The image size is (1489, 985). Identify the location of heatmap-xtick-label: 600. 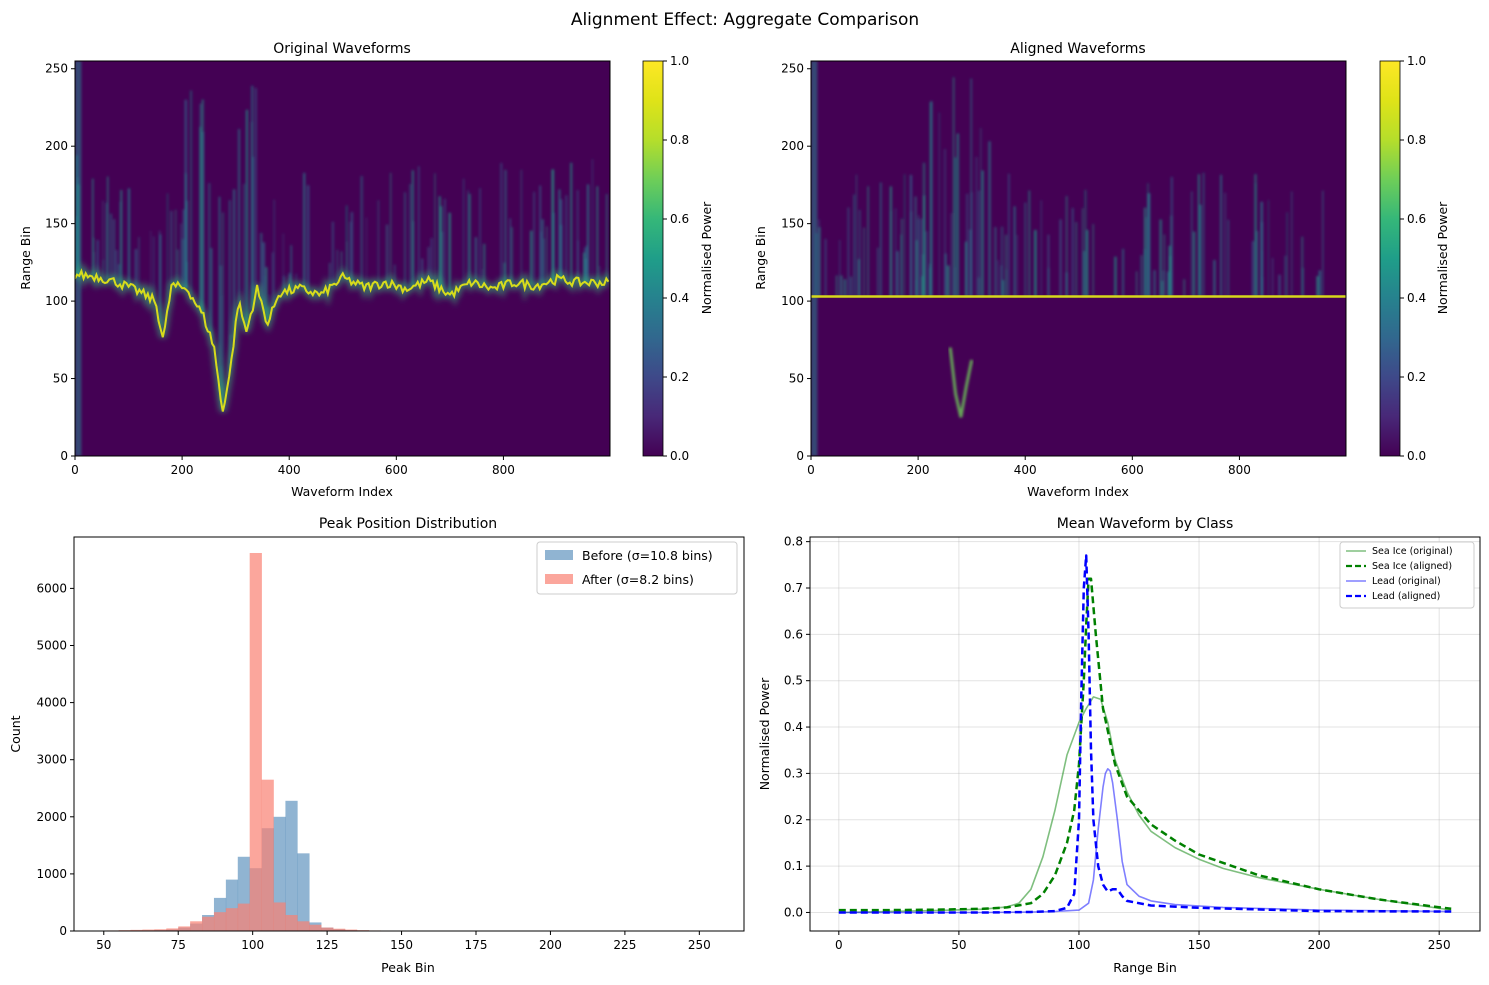
(396, 470).